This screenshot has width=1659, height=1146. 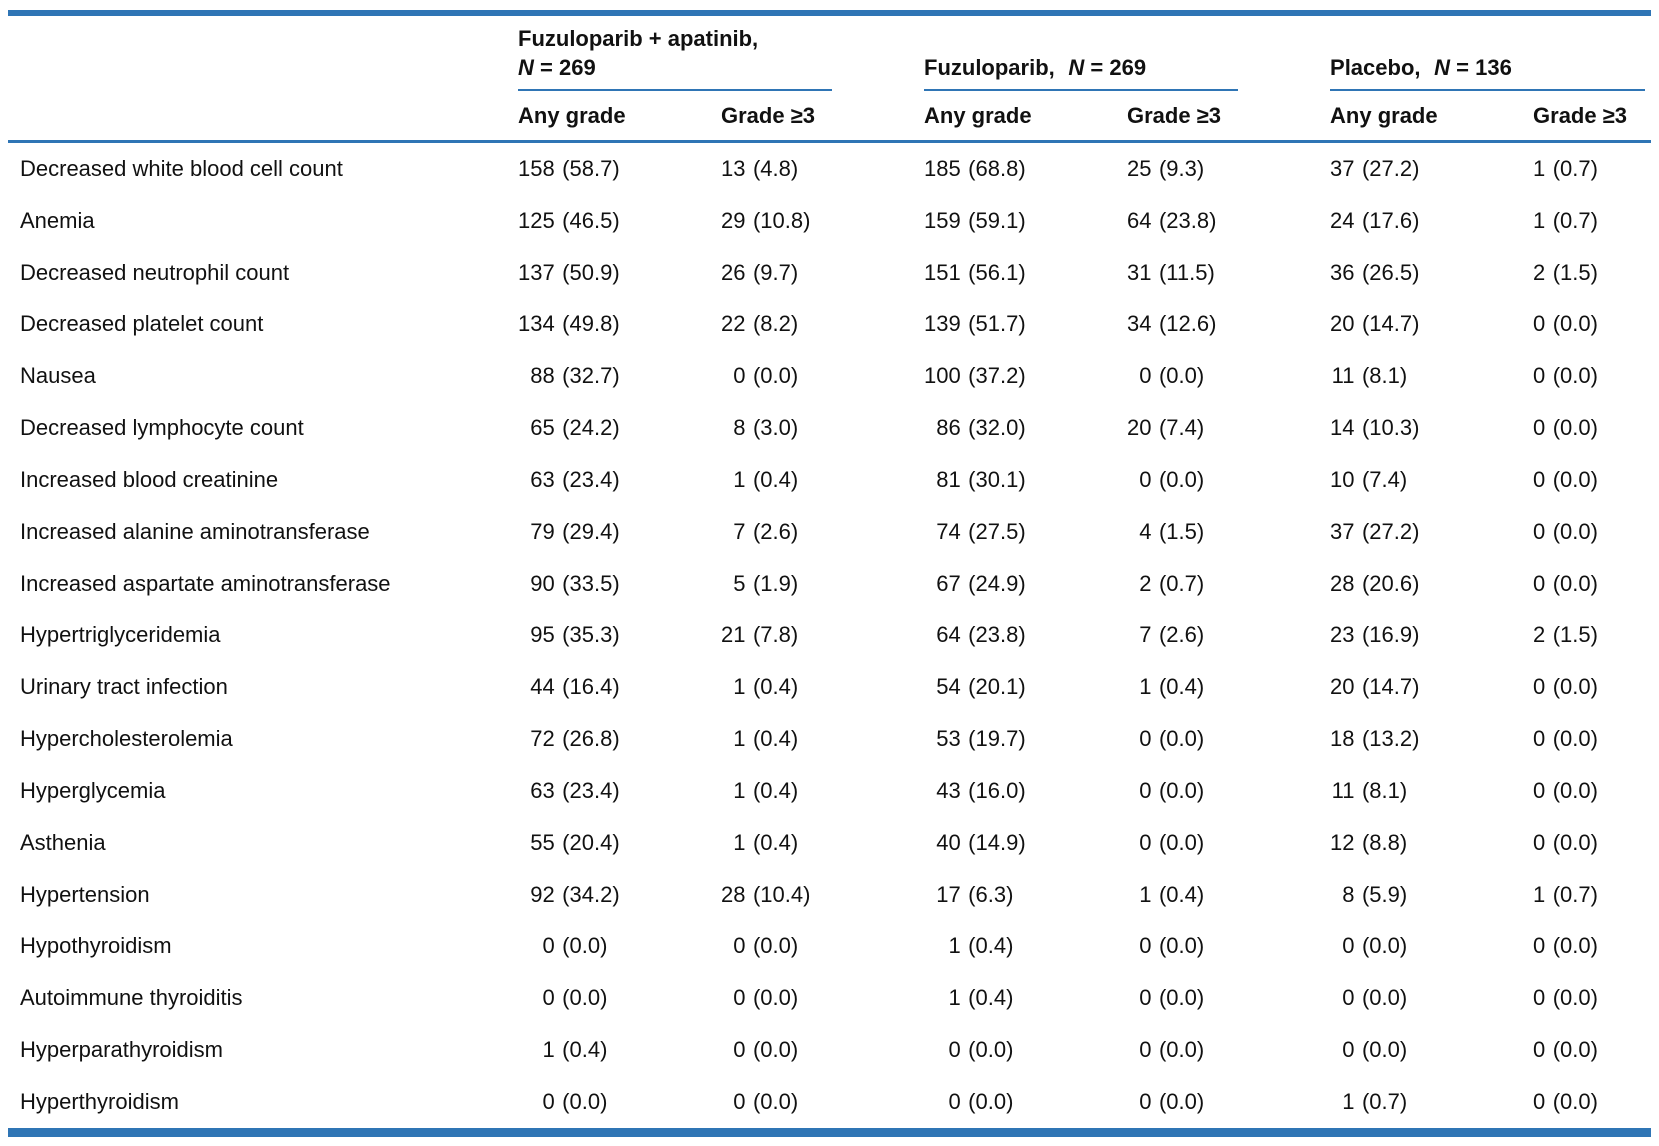 I want to click on percent: (10.8), so click(x=781, y=220).